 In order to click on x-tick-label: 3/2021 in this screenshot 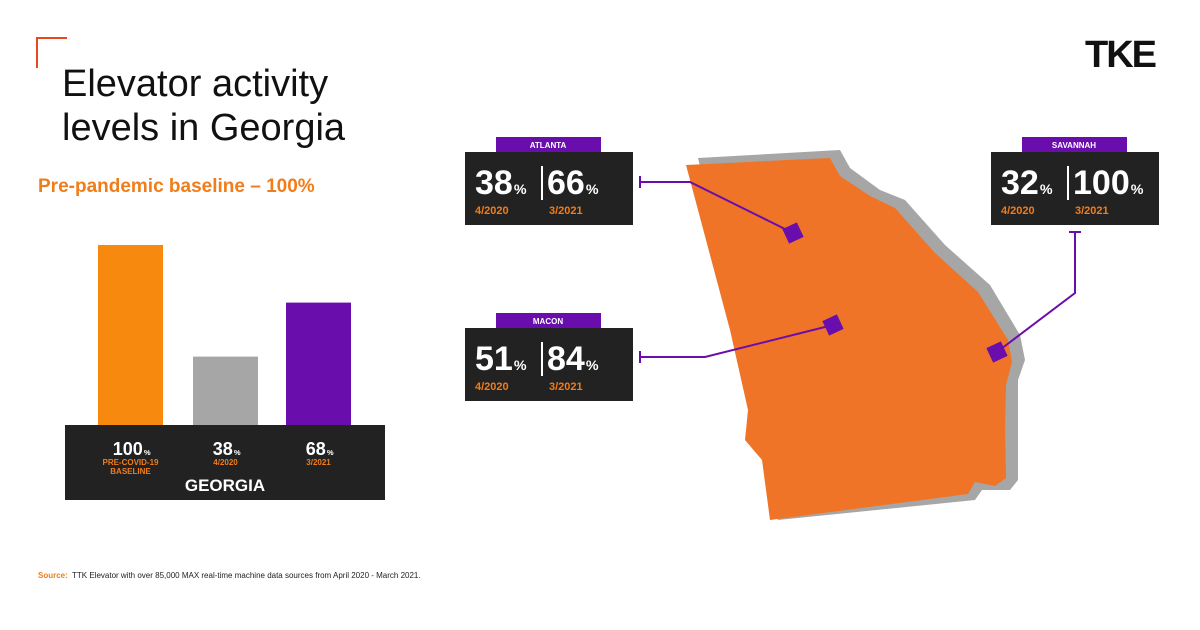, I will do `click(318, 462)`.